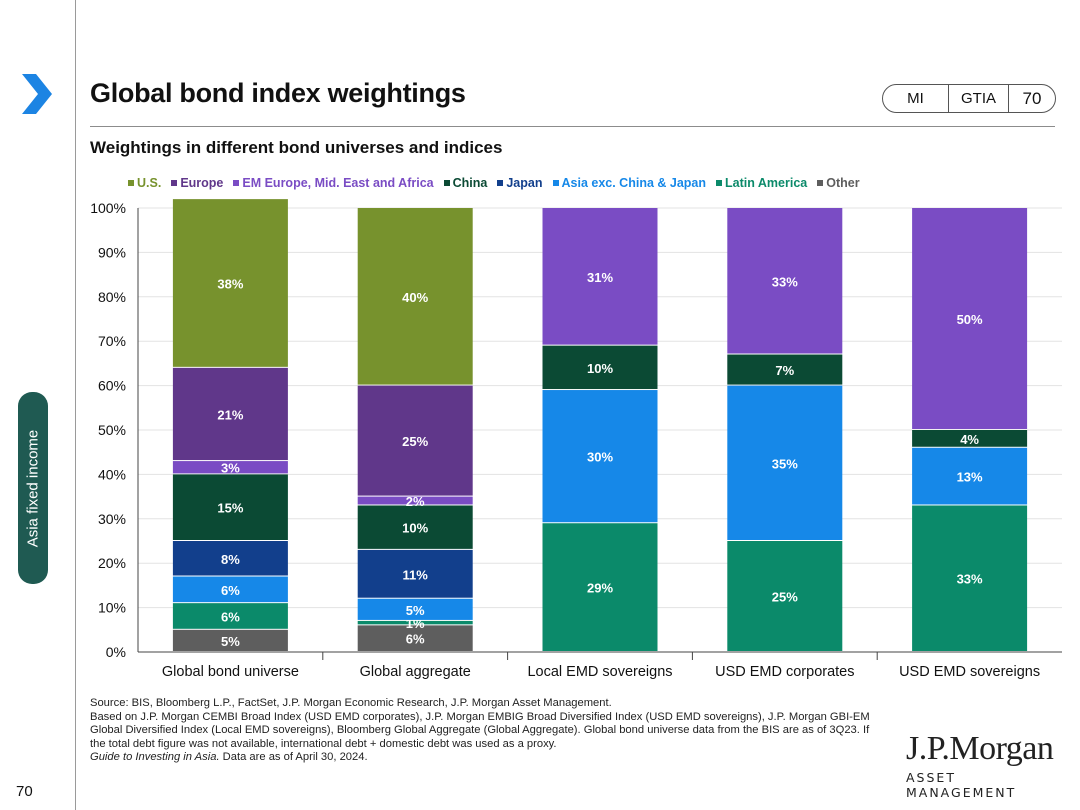 This screenshot has height=810, width=1080. I want to click on x-tick-label: Global aggregate, so click(415, 672).